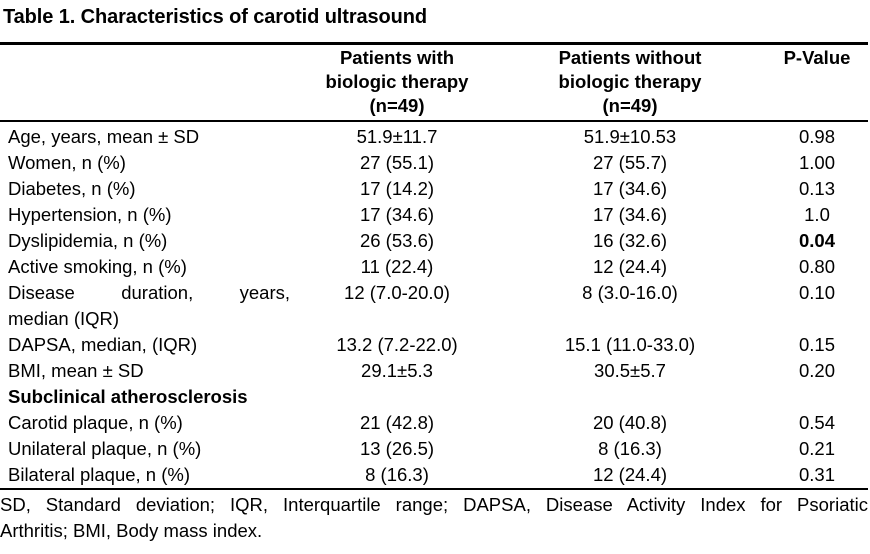 The height and width of the screenshot is (554, 870). I want to click on row-label: Carotid plaque, n (%), so click(95, 422).